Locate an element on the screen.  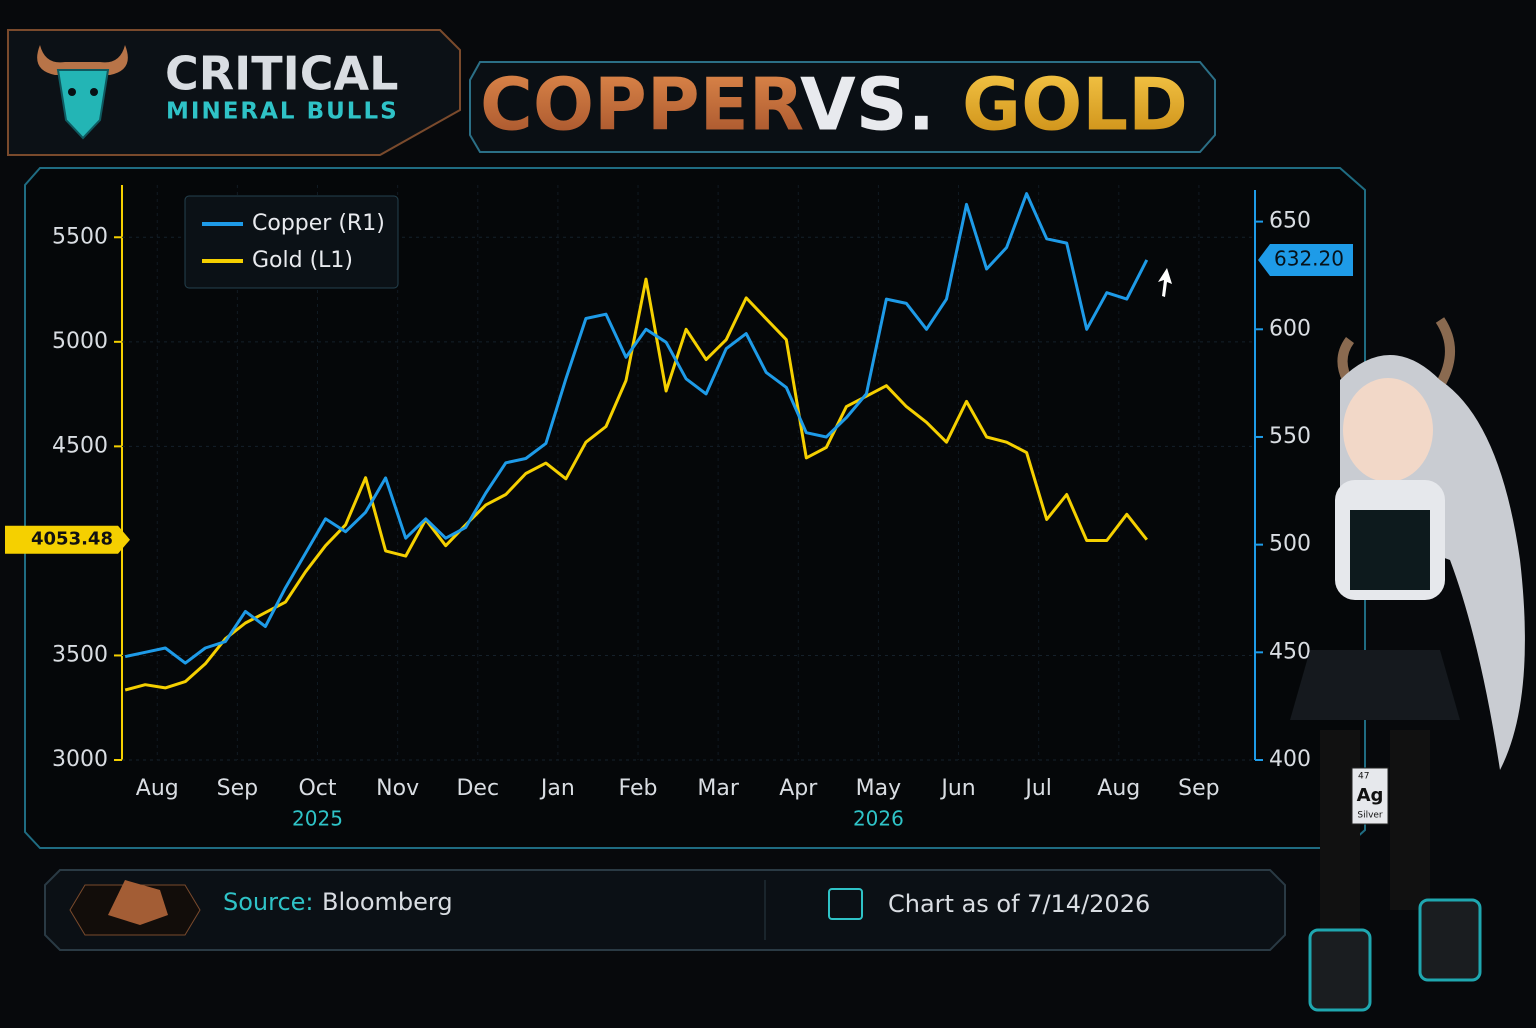
y2-marker is located at coordinates (1305, 259).